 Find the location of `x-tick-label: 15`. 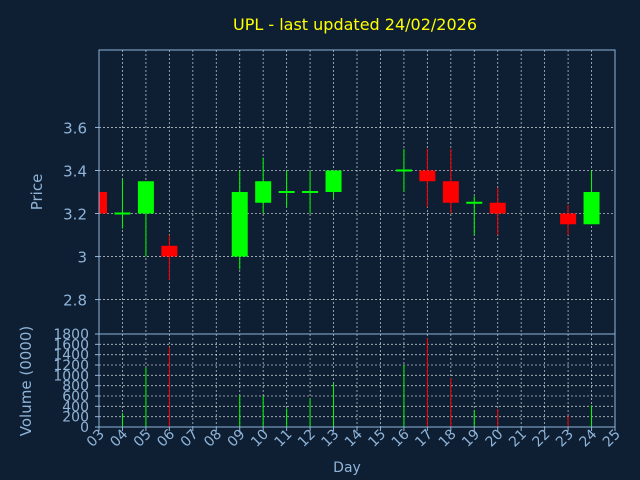

x-tick-label: 15 is located at coordinates (377, 439).